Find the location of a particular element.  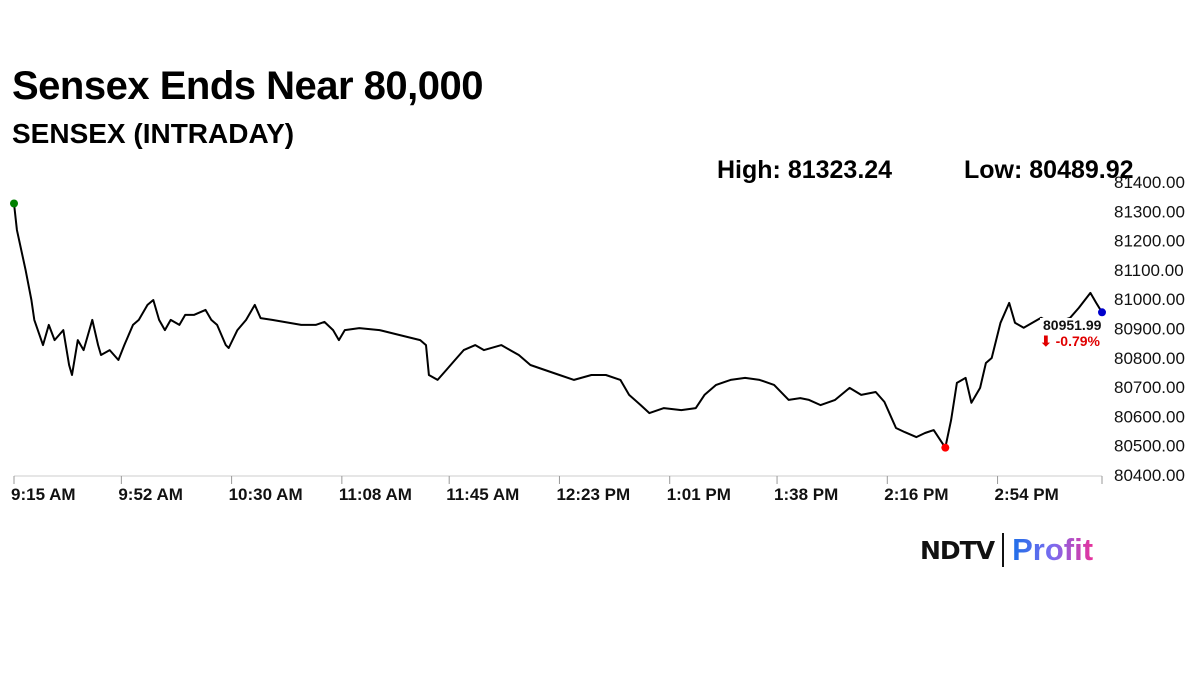

y-tick-label: 80800.00 is located at coordinates (1149, 358).